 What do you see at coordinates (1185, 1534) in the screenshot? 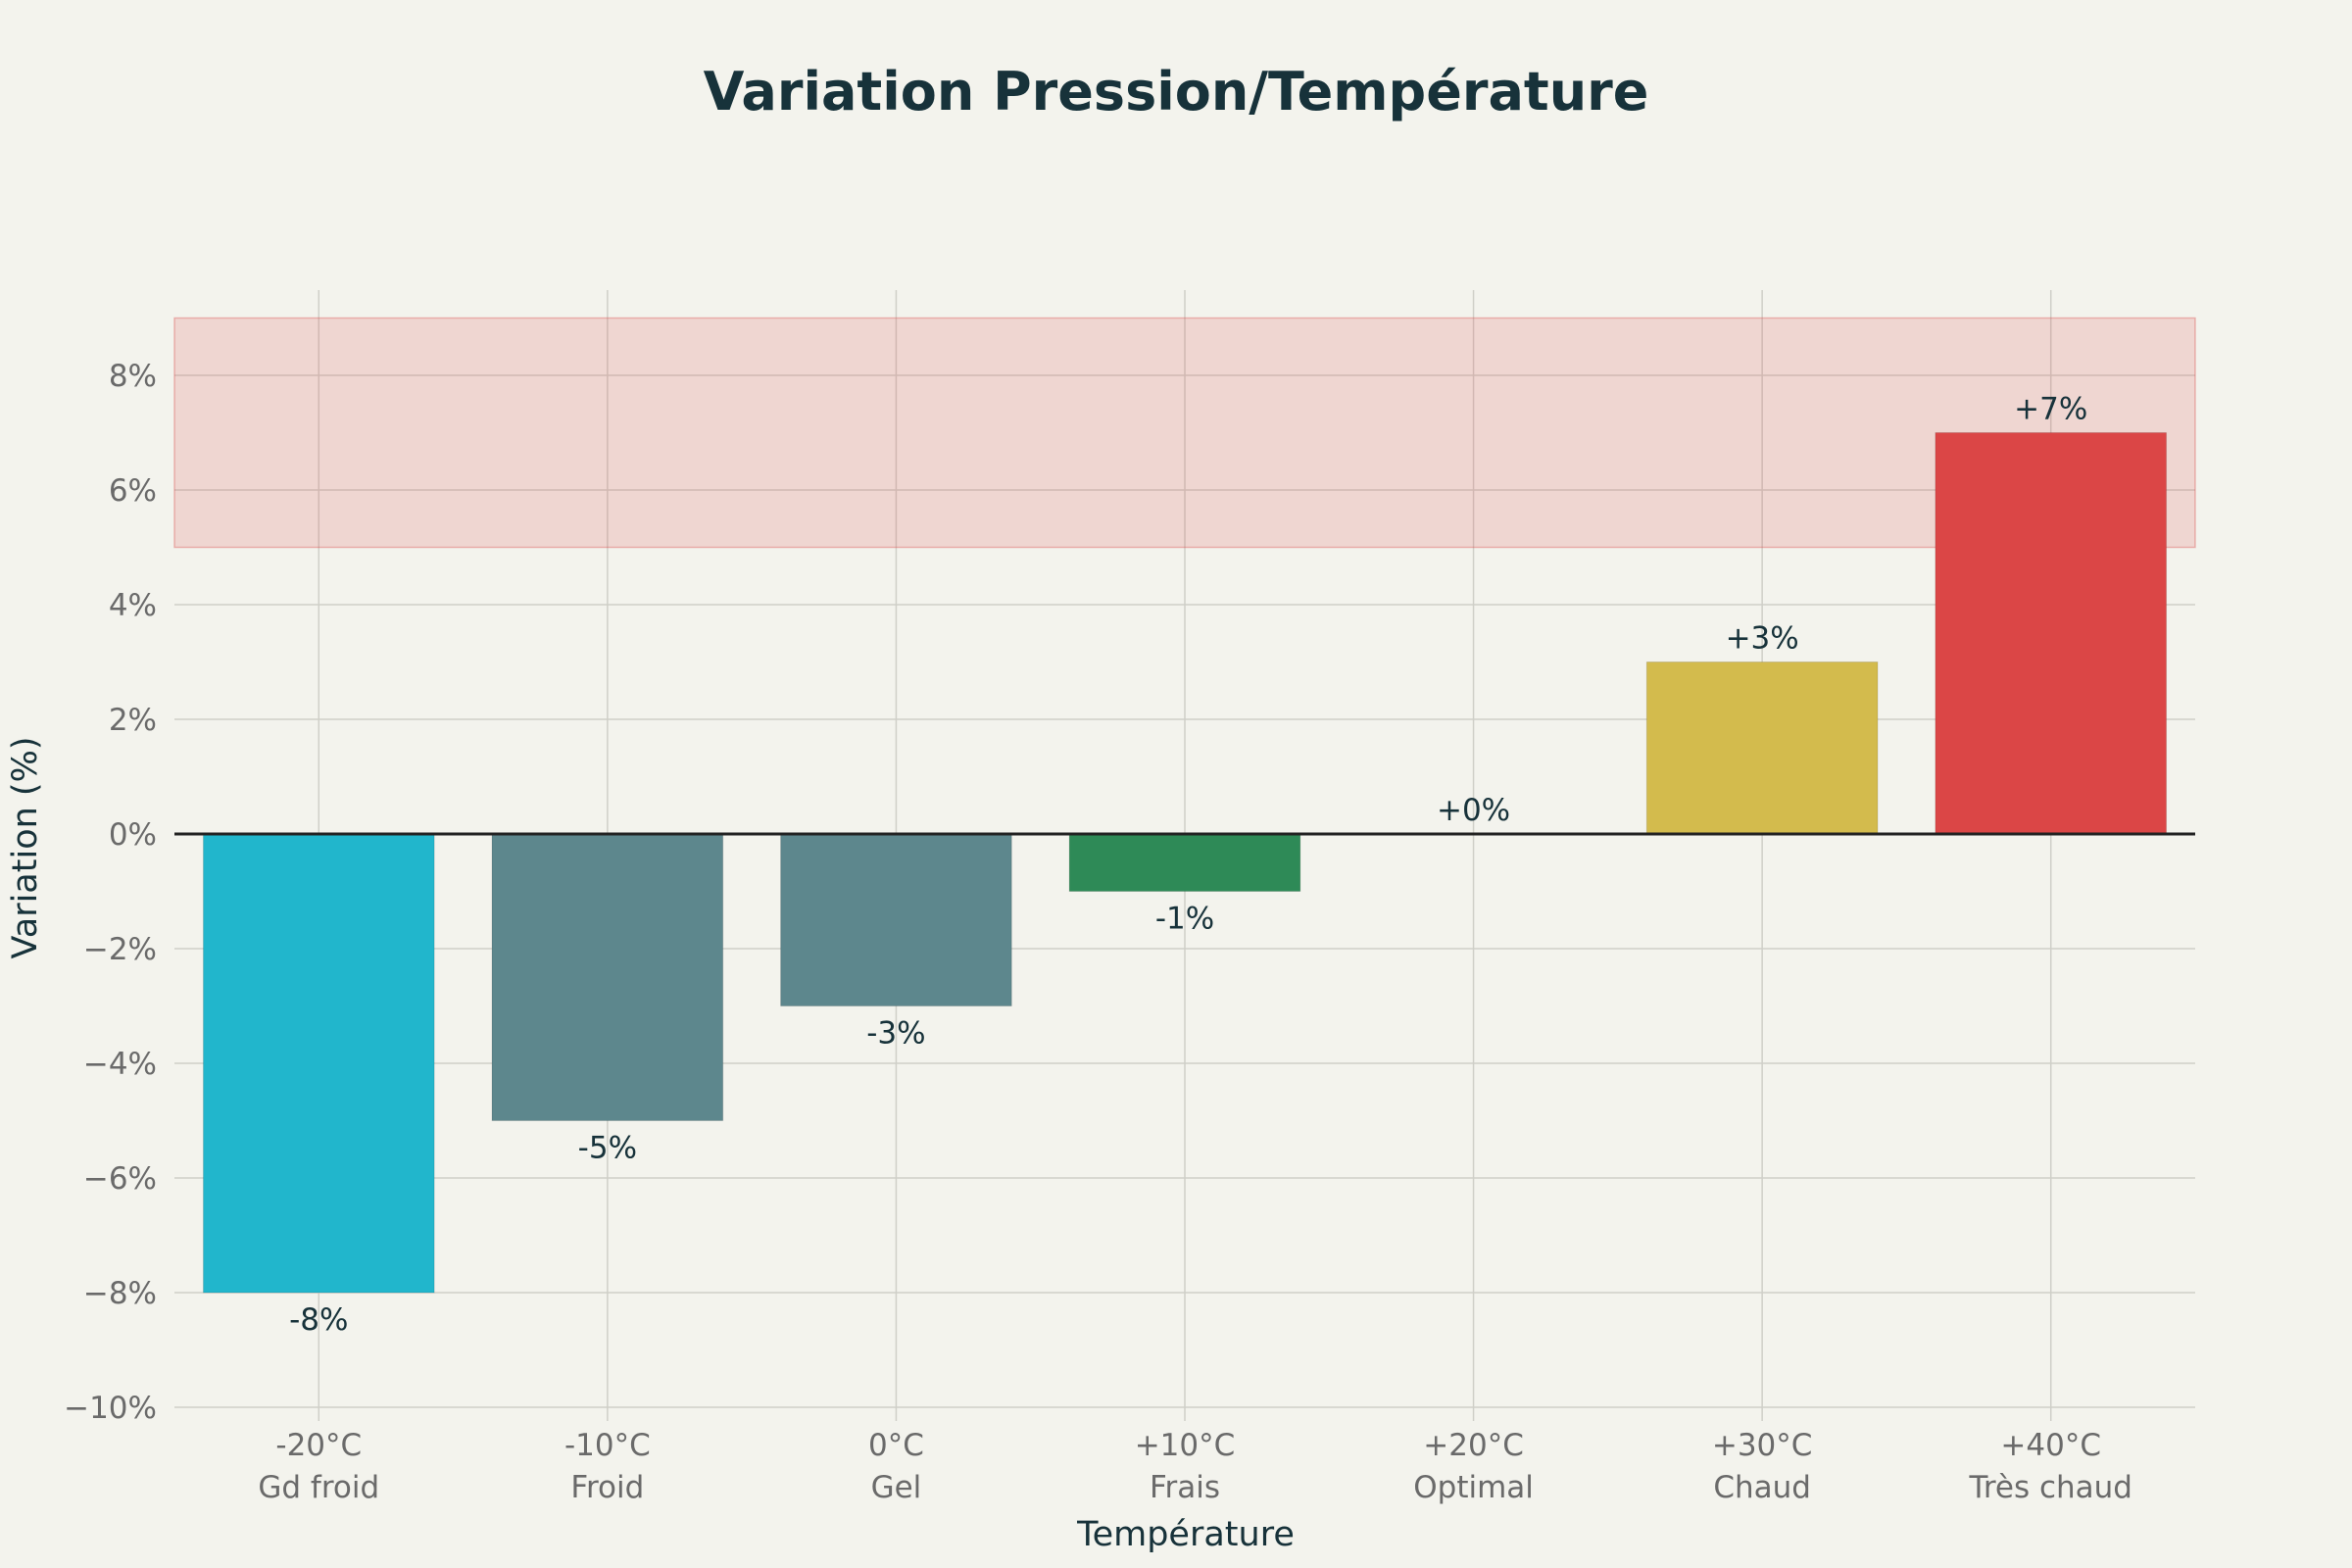
I see `x-axis-title: Température` at bounding box center [1185, 1534].